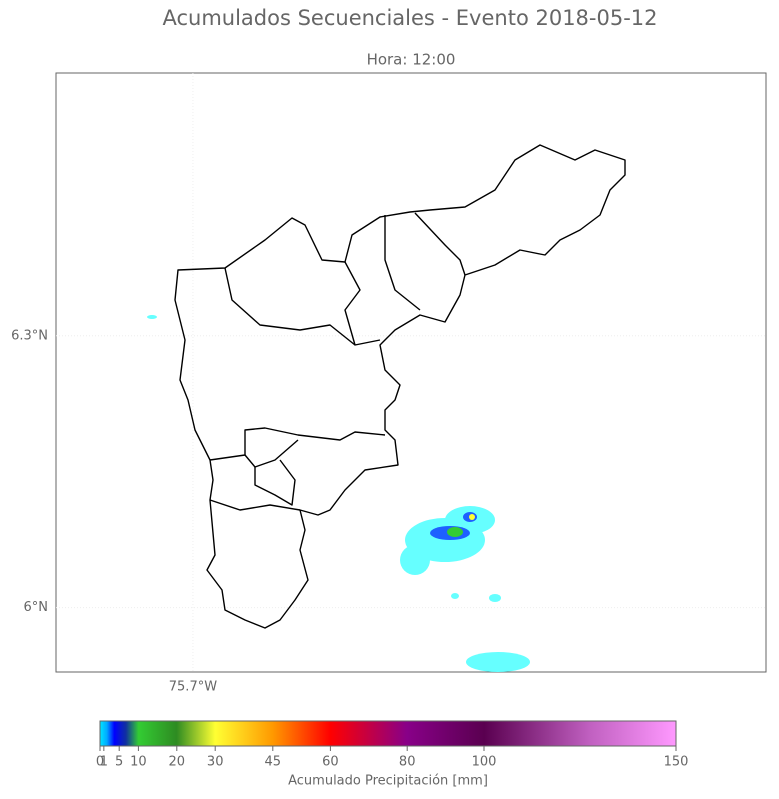  Describe the element at coordinates (407, 762) in the screenshot. I see `colorbar-tick-label: 80` at that location.